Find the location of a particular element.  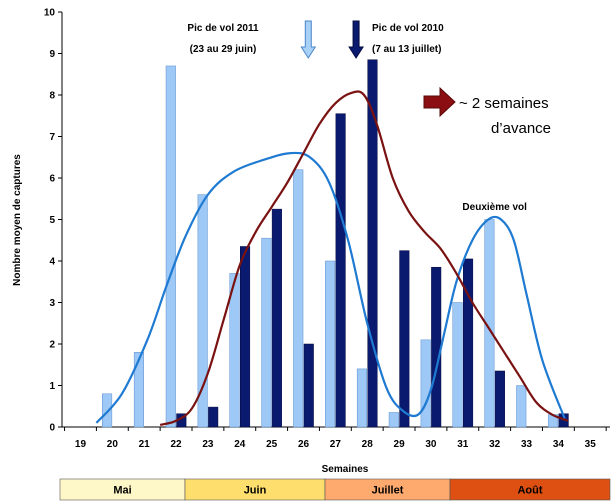

y-tick-label: 4 is located at coordinates (52, 262).